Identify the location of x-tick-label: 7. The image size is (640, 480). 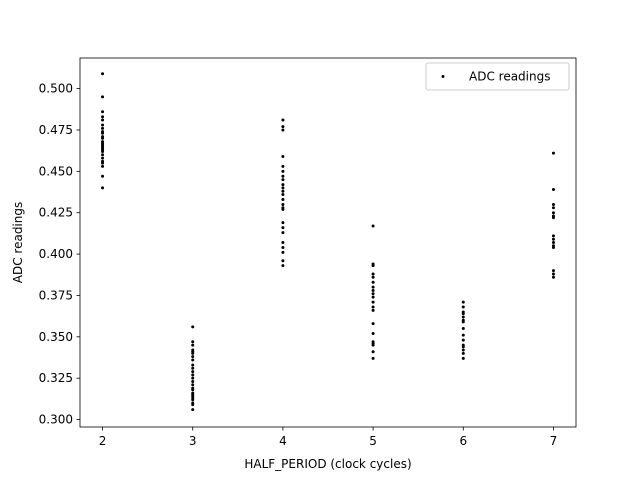
(554, 441).